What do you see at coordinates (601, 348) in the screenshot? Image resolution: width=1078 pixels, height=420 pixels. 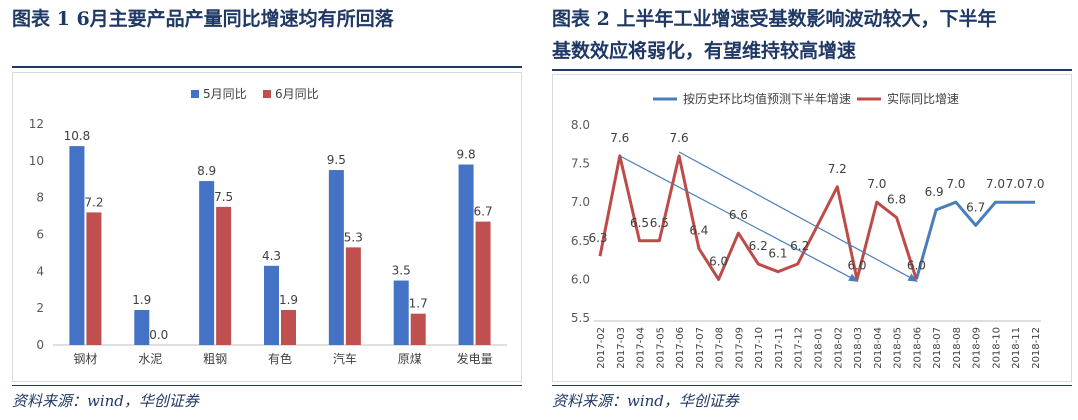 I see `x-tick-label: 2017-02` at bounding box center [601, 348].